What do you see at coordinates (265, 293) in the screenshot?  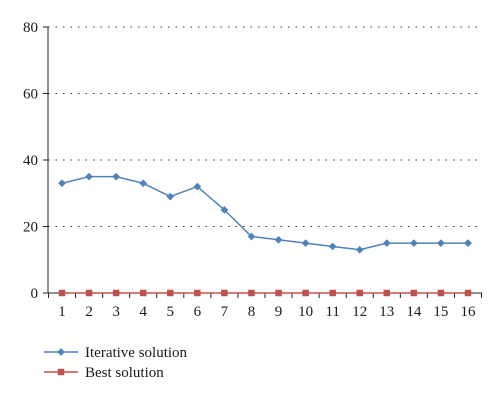 I see `series-best-solution` at bounding box center [265, 293].